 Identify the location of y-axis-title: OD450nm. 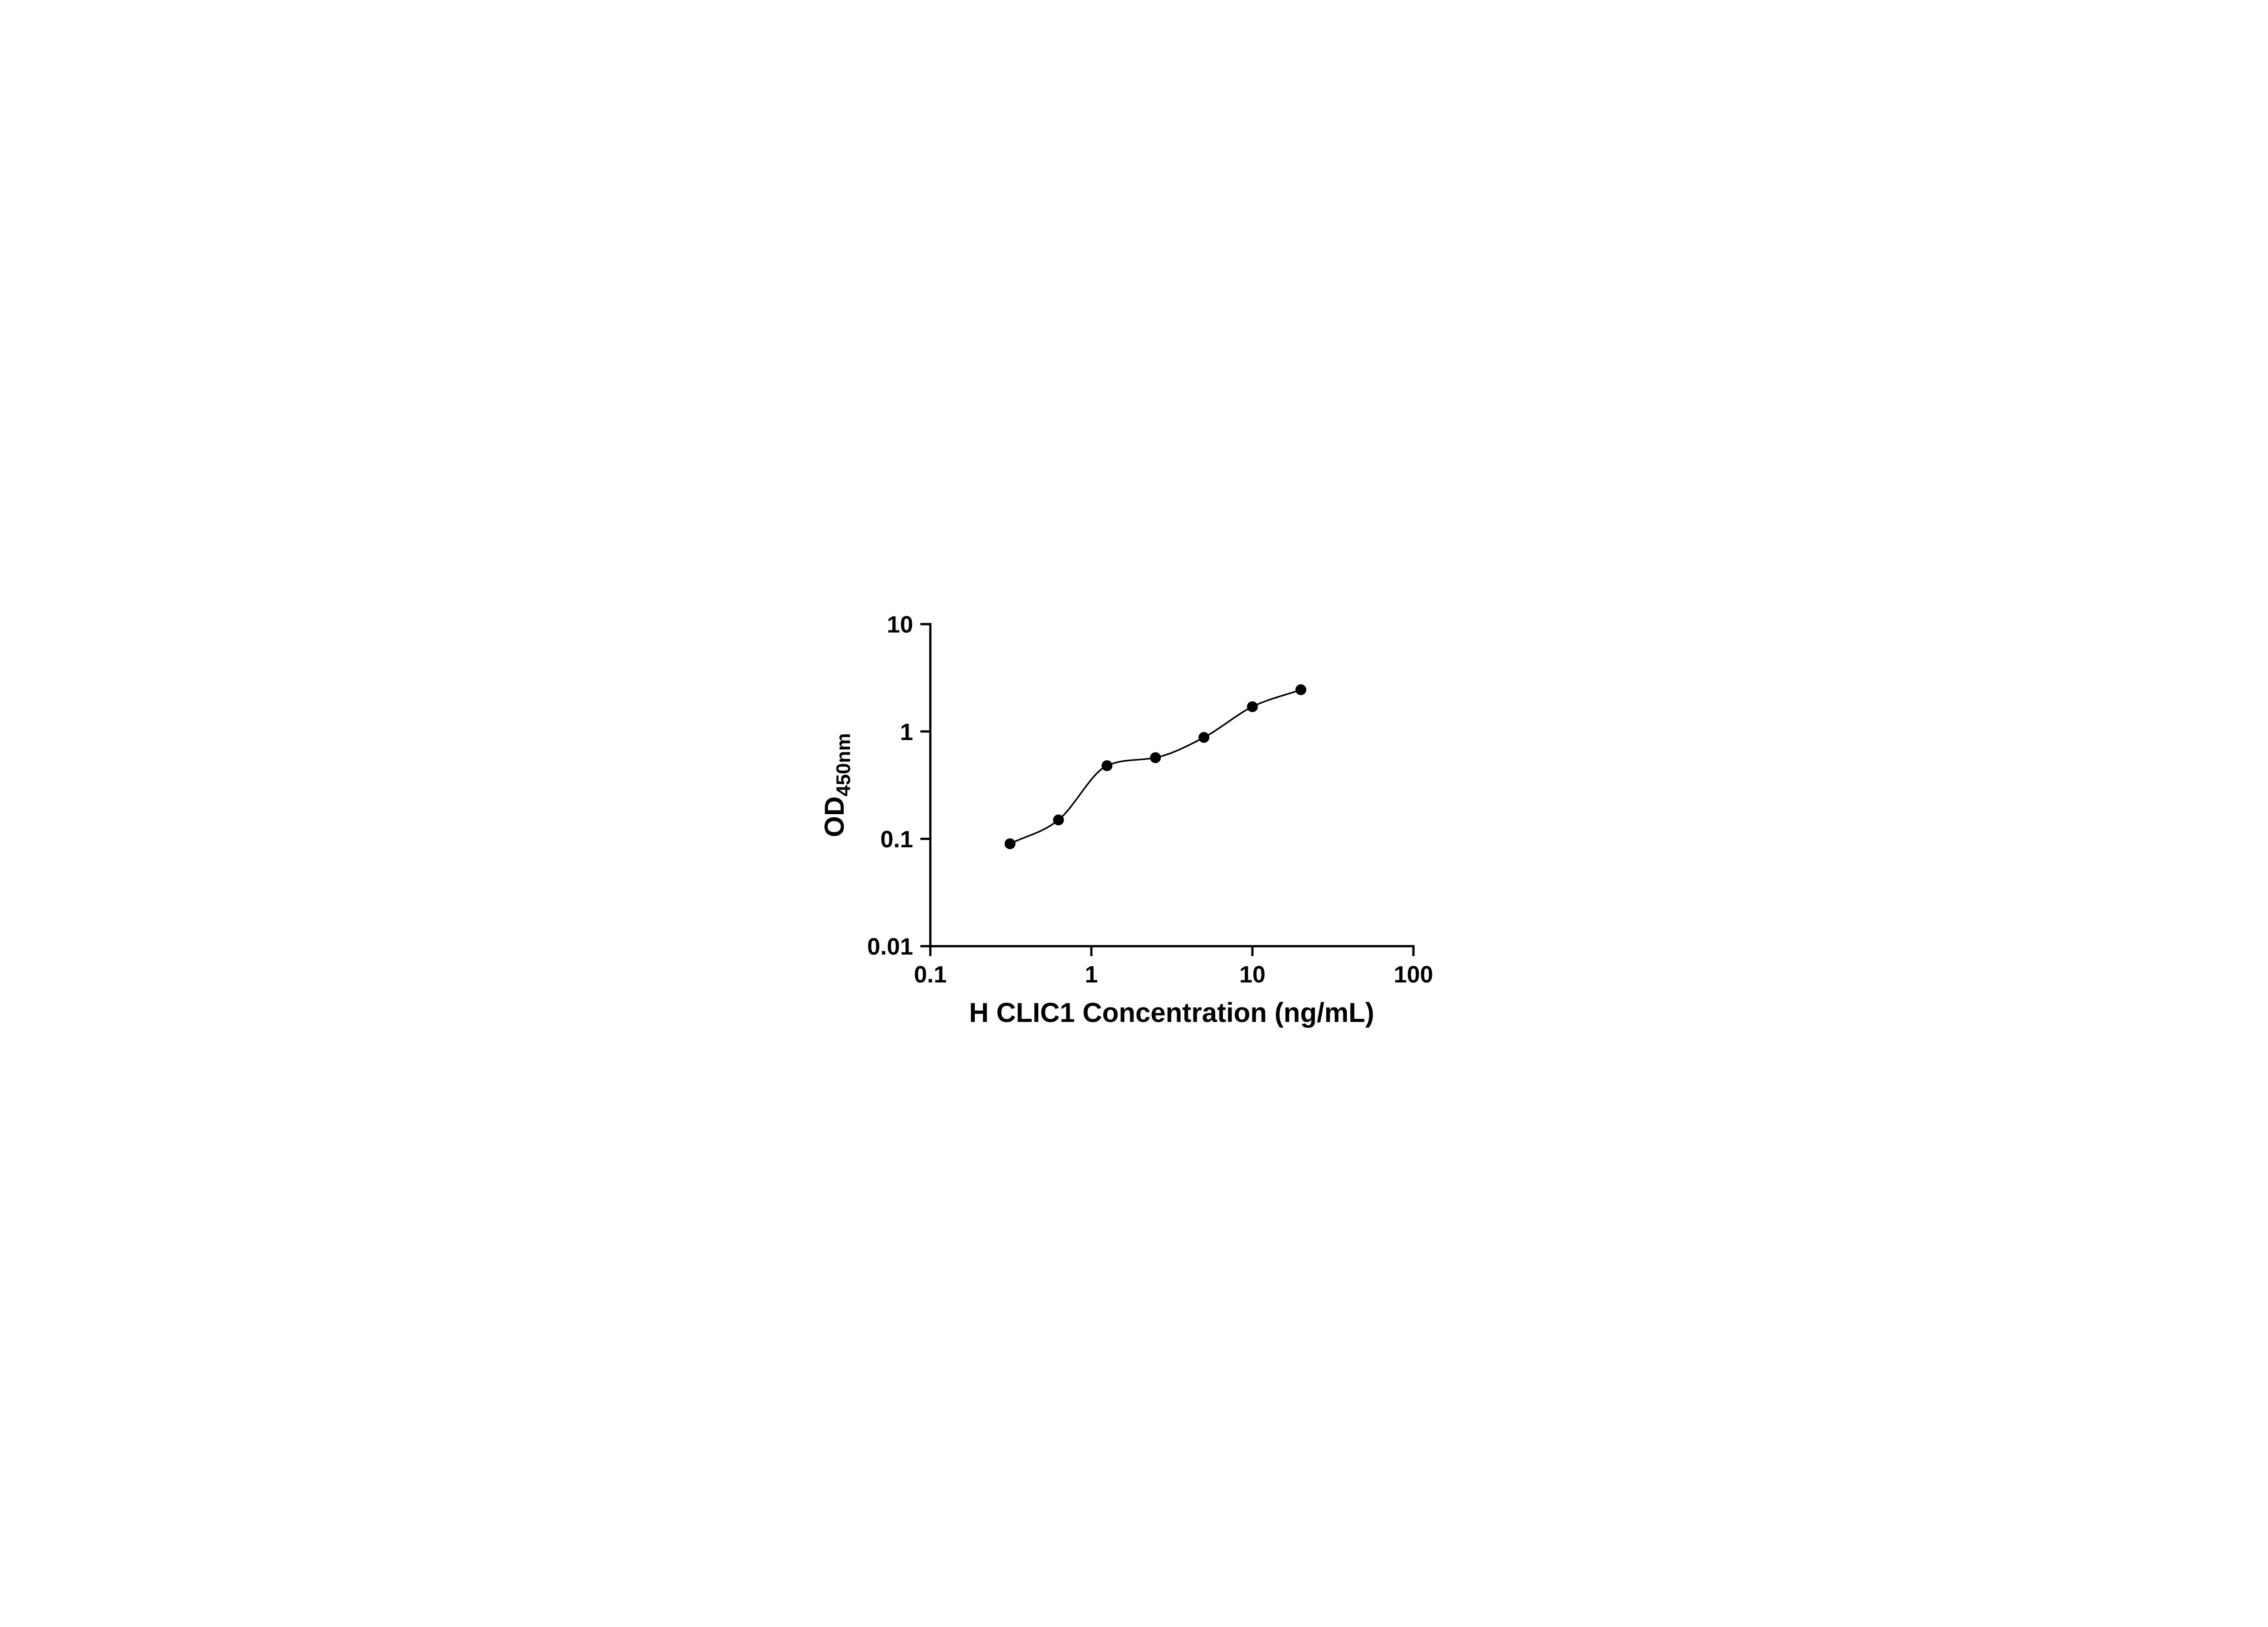
(837, 785).